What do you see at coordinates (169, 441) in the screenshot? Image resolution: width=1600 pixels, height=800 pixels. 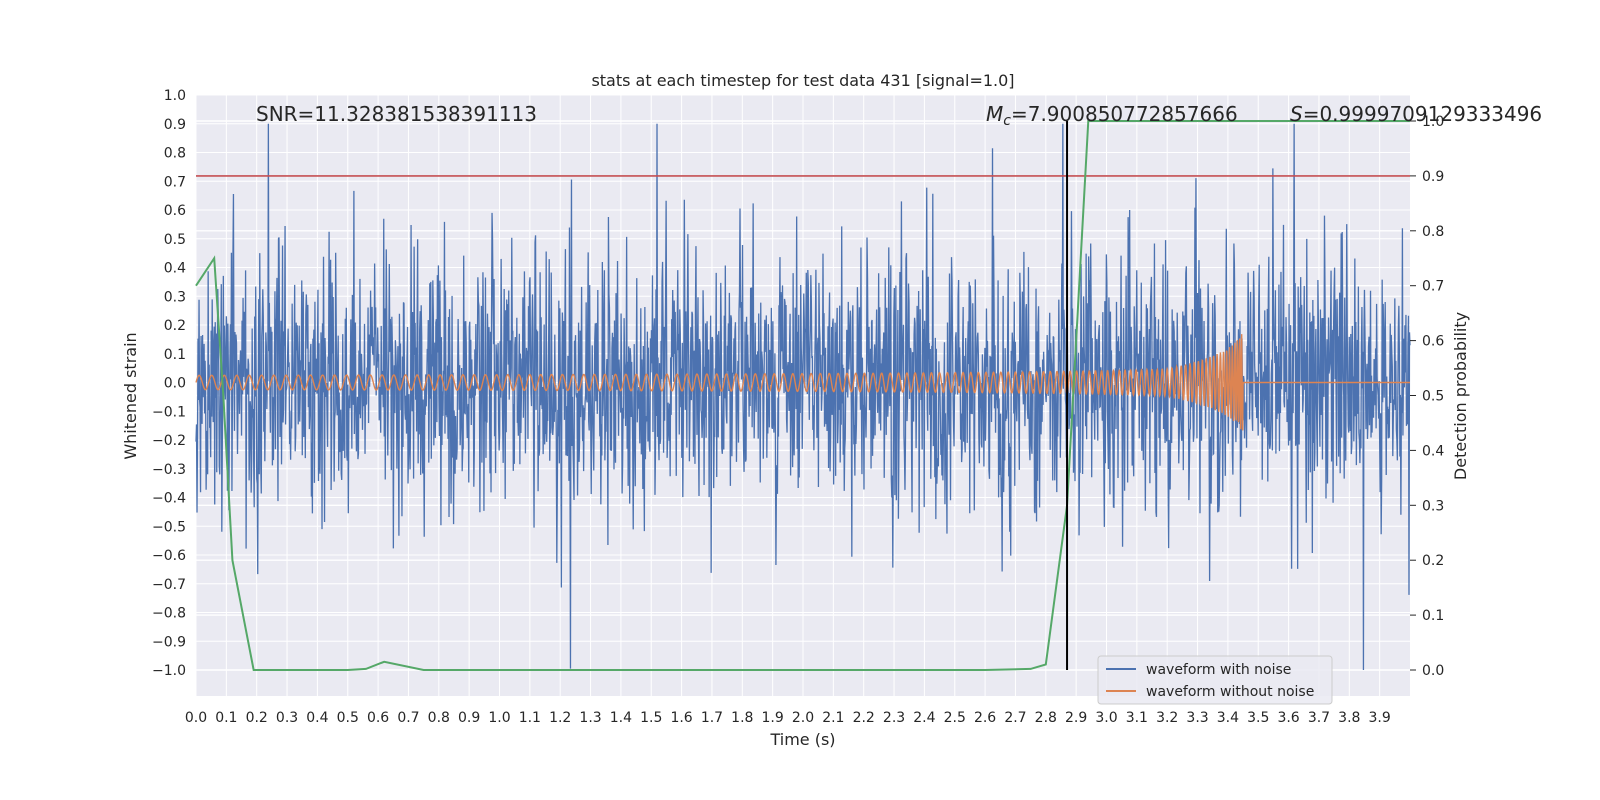 I see `y-tick-label: −0.2` at bounding box center [169, 441].